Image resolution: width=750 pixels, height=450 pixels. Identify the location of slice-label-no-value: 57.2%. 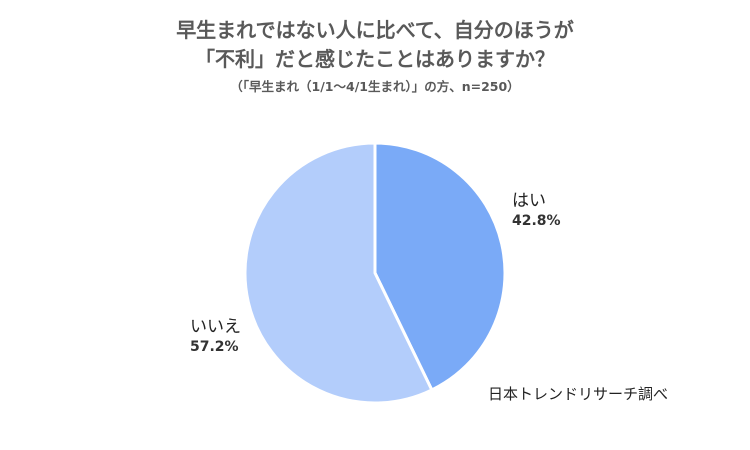
(214, 347).